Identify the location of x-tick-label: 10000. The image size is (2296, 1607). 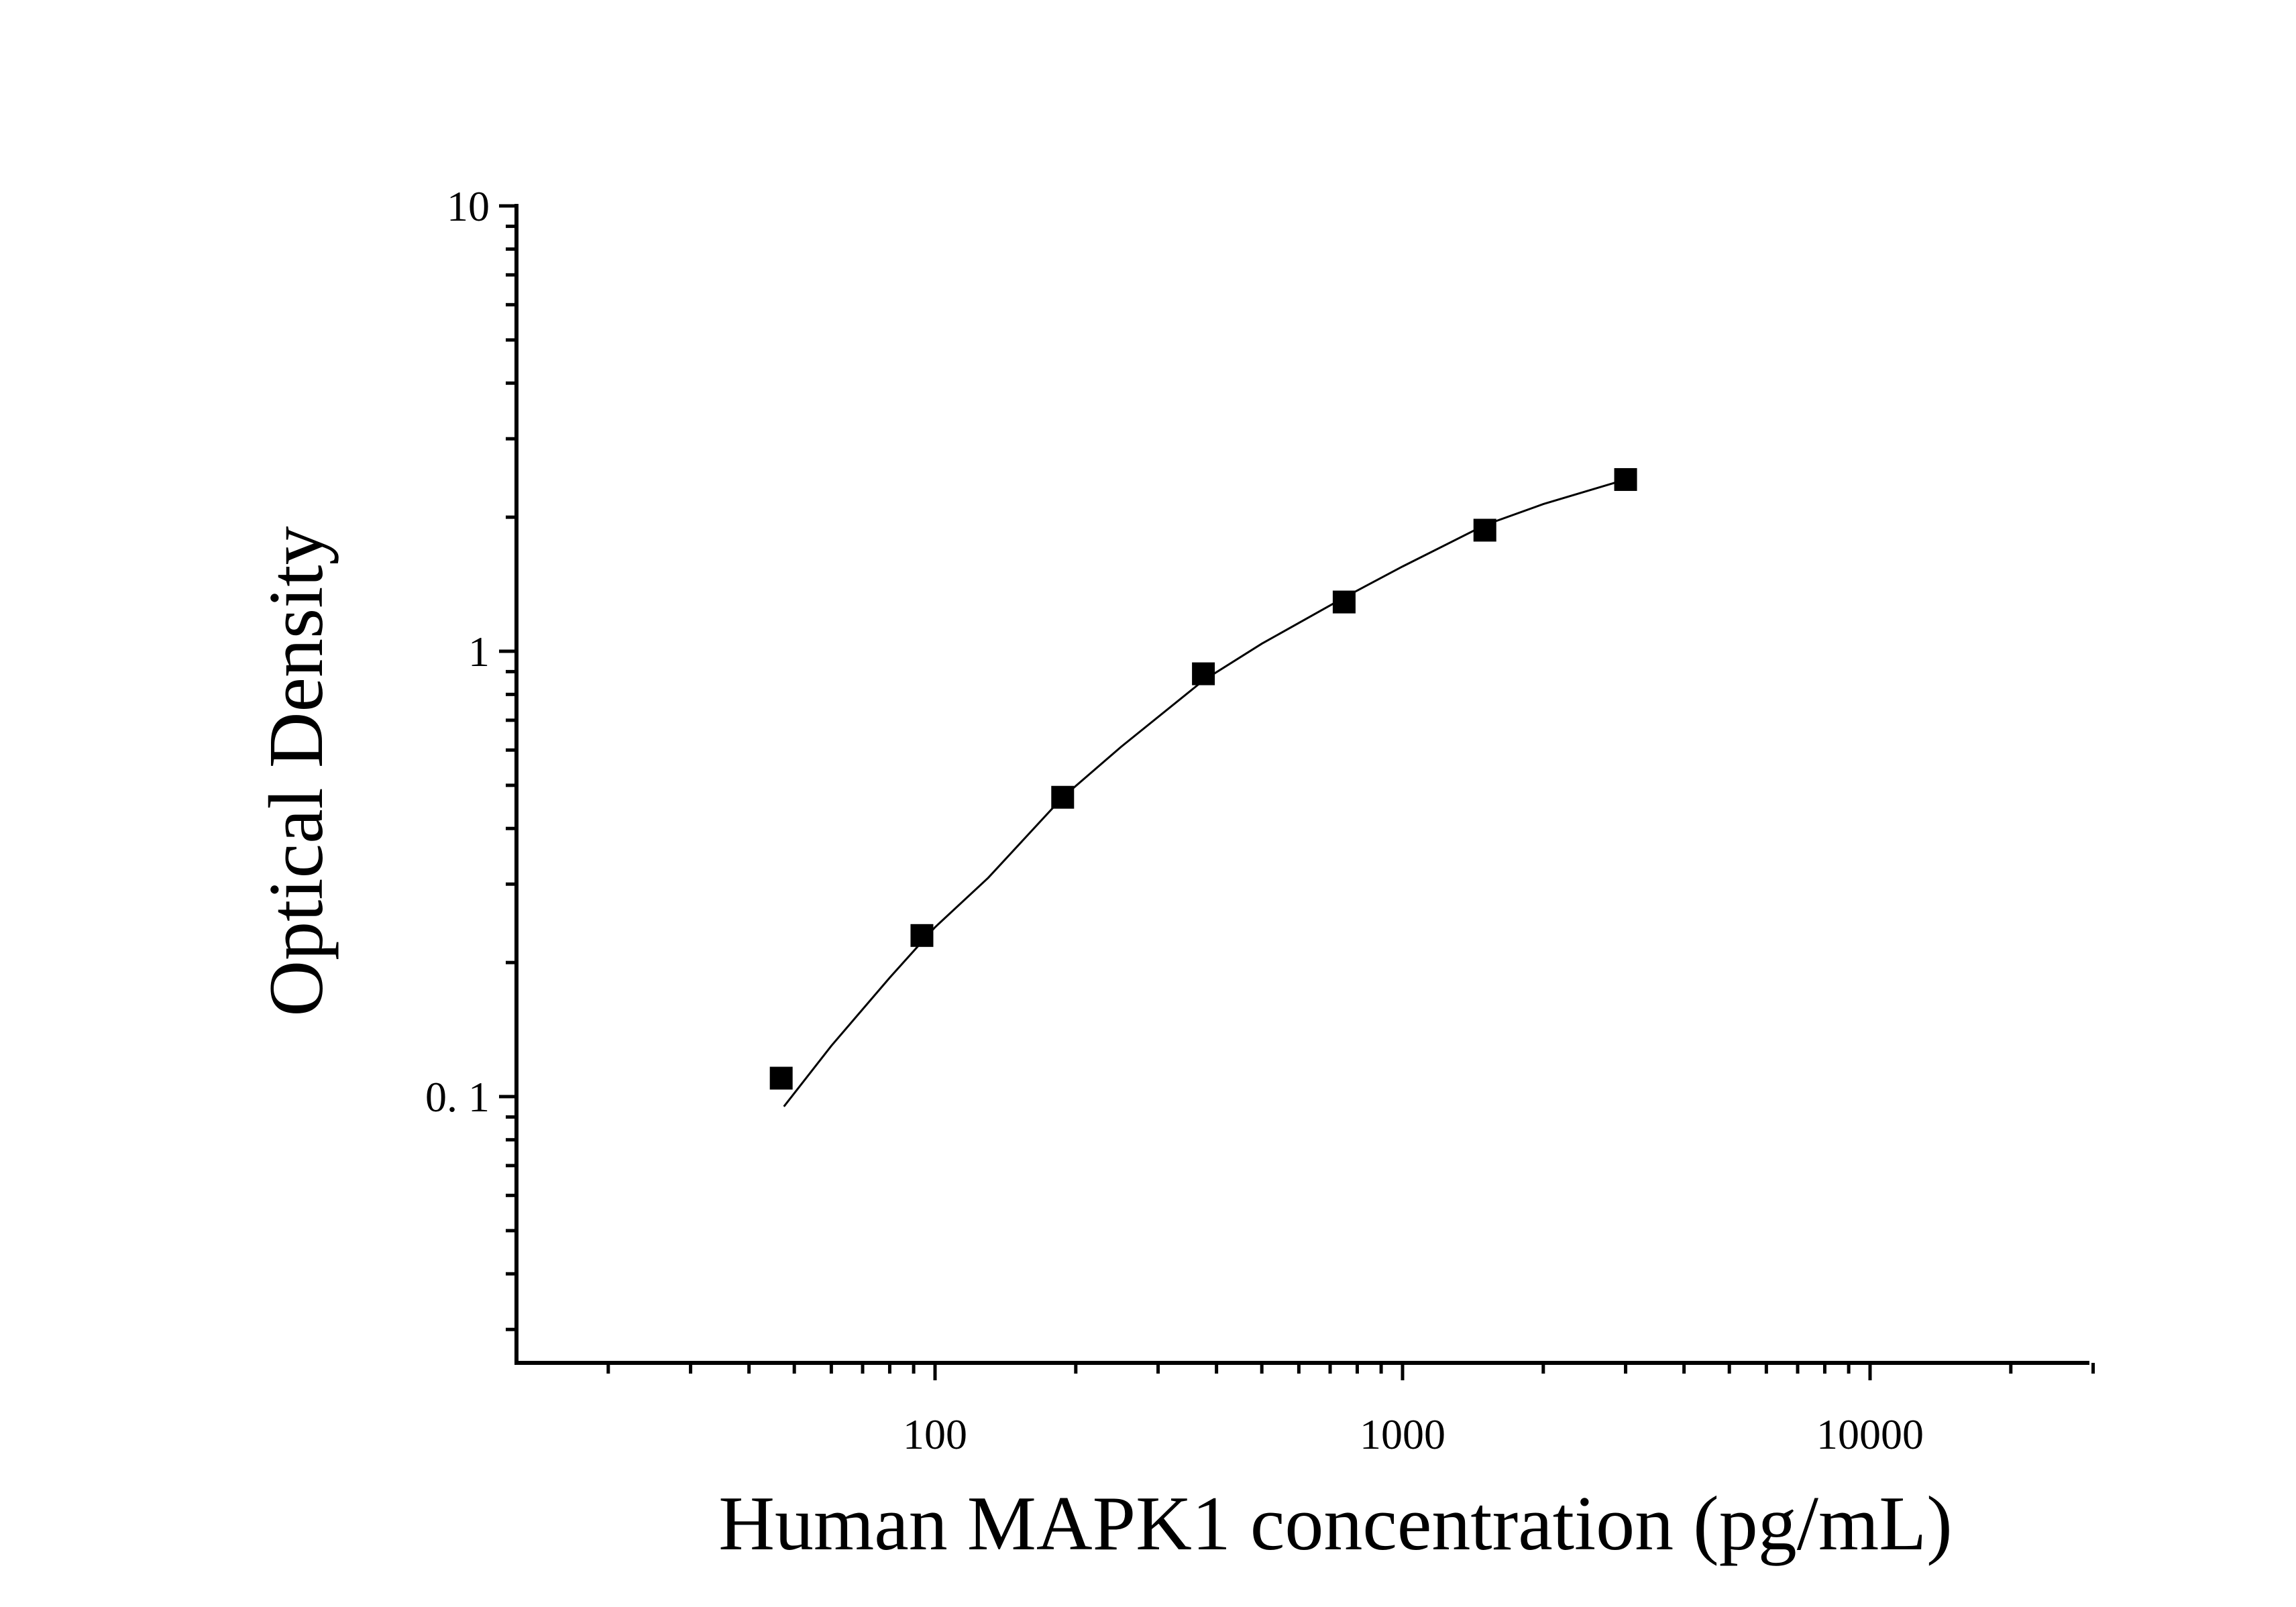
(1870, 1434).